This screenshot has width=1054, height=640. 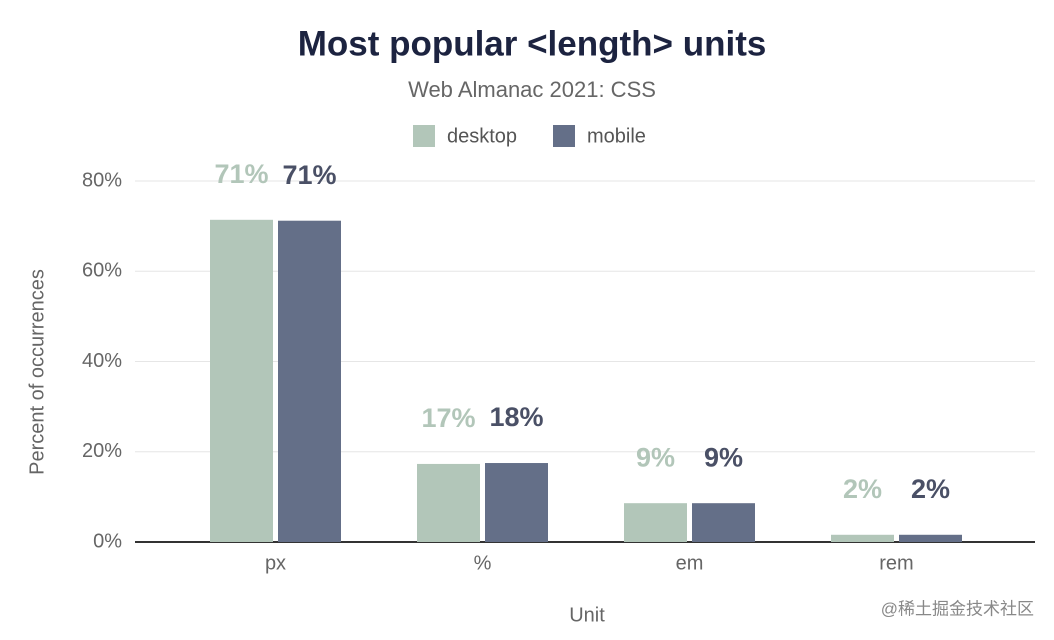 I want to click on y-tick-label: 0%, so click(x=107, y=541).